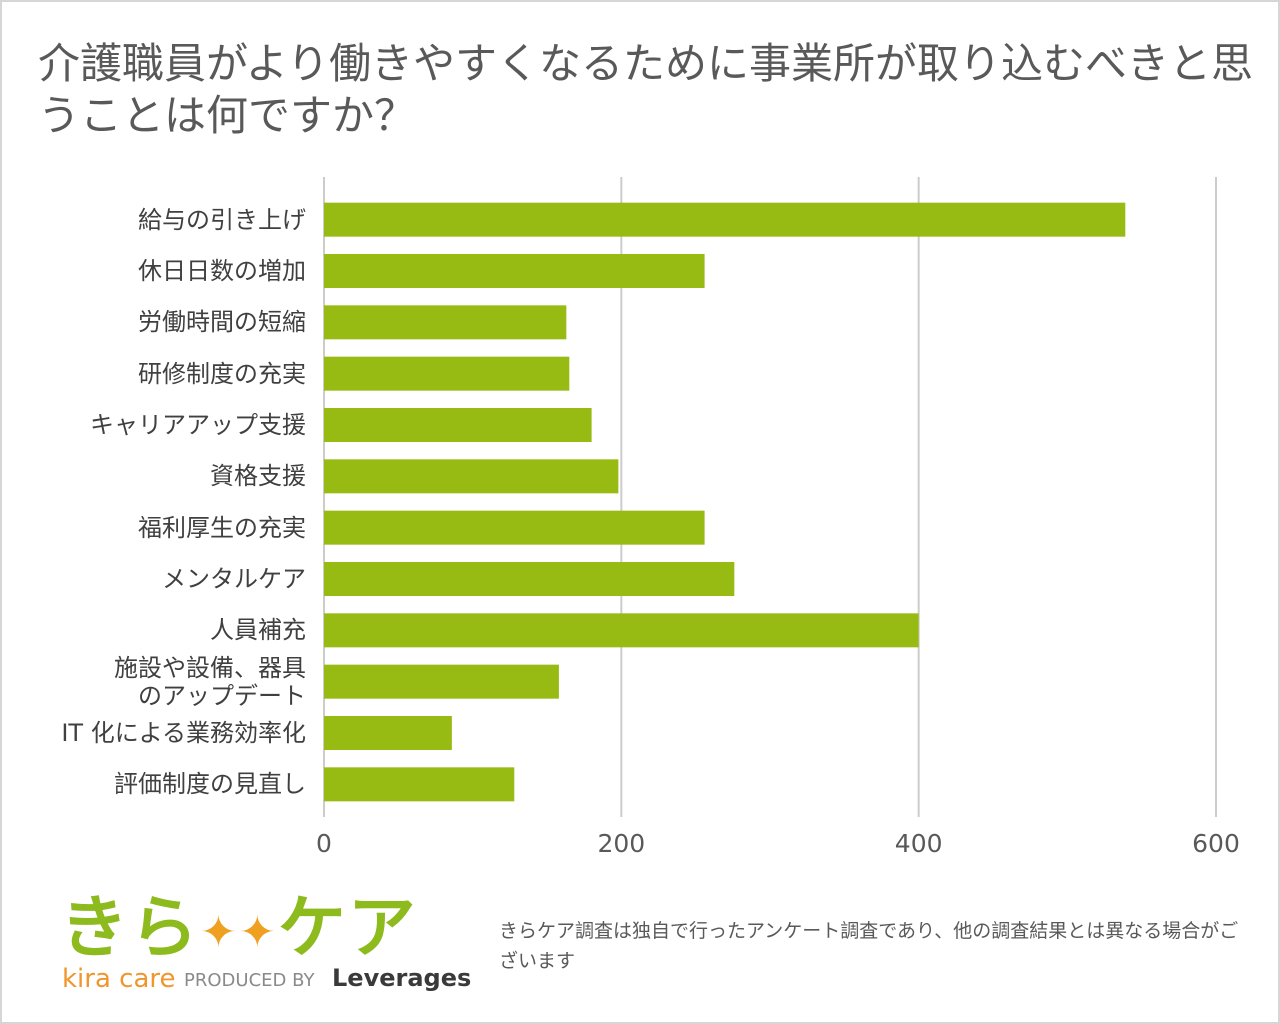 Image resolution: width=1280 pixels, height=1024 pixels. I want to click on y-tick-label: 施設や設備、器具 のアップデート, so click(210, 681).